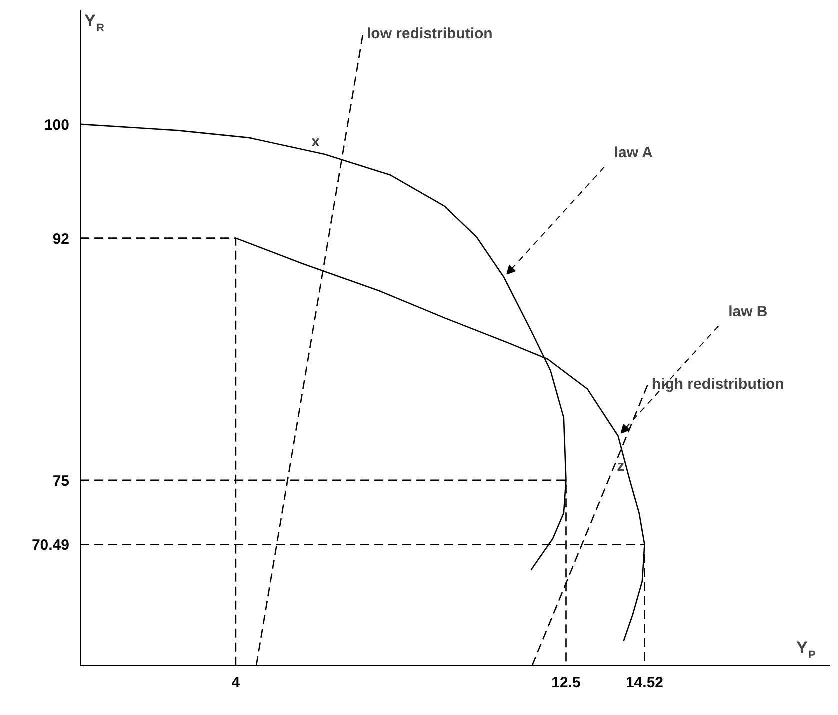  I want to click on annotation: x, so click(316, 141).